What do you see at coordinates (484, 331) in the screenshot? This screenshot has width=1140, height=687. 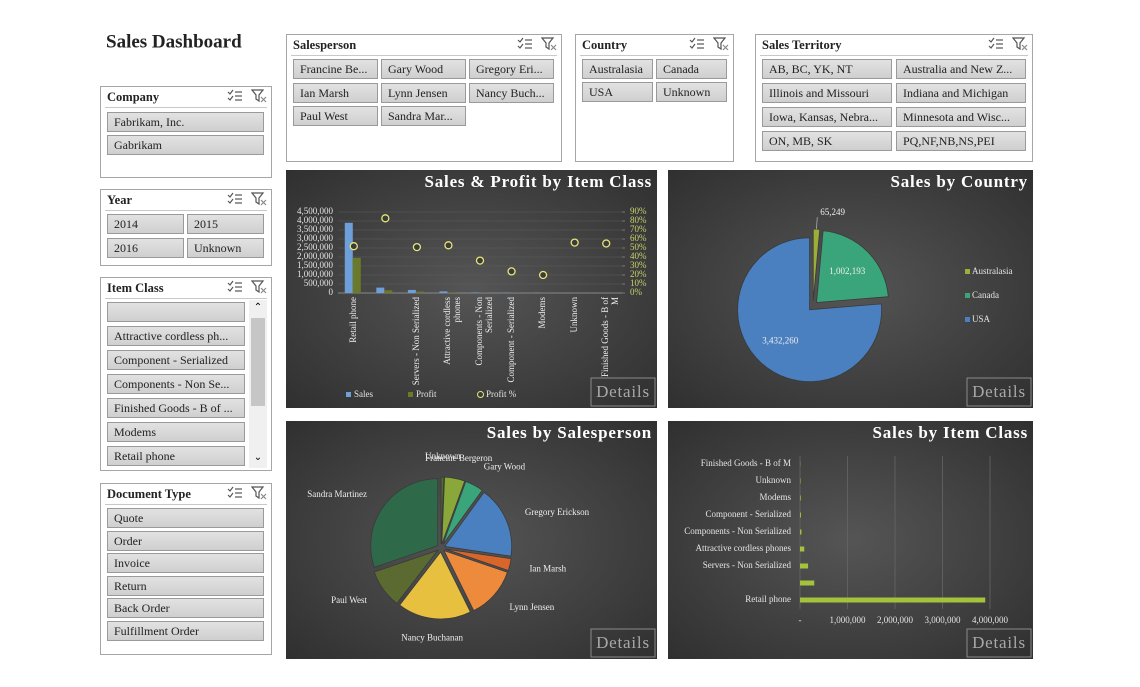 I see `x-tick-label: Components - Non Serialized` at bounding box center [484, 331].